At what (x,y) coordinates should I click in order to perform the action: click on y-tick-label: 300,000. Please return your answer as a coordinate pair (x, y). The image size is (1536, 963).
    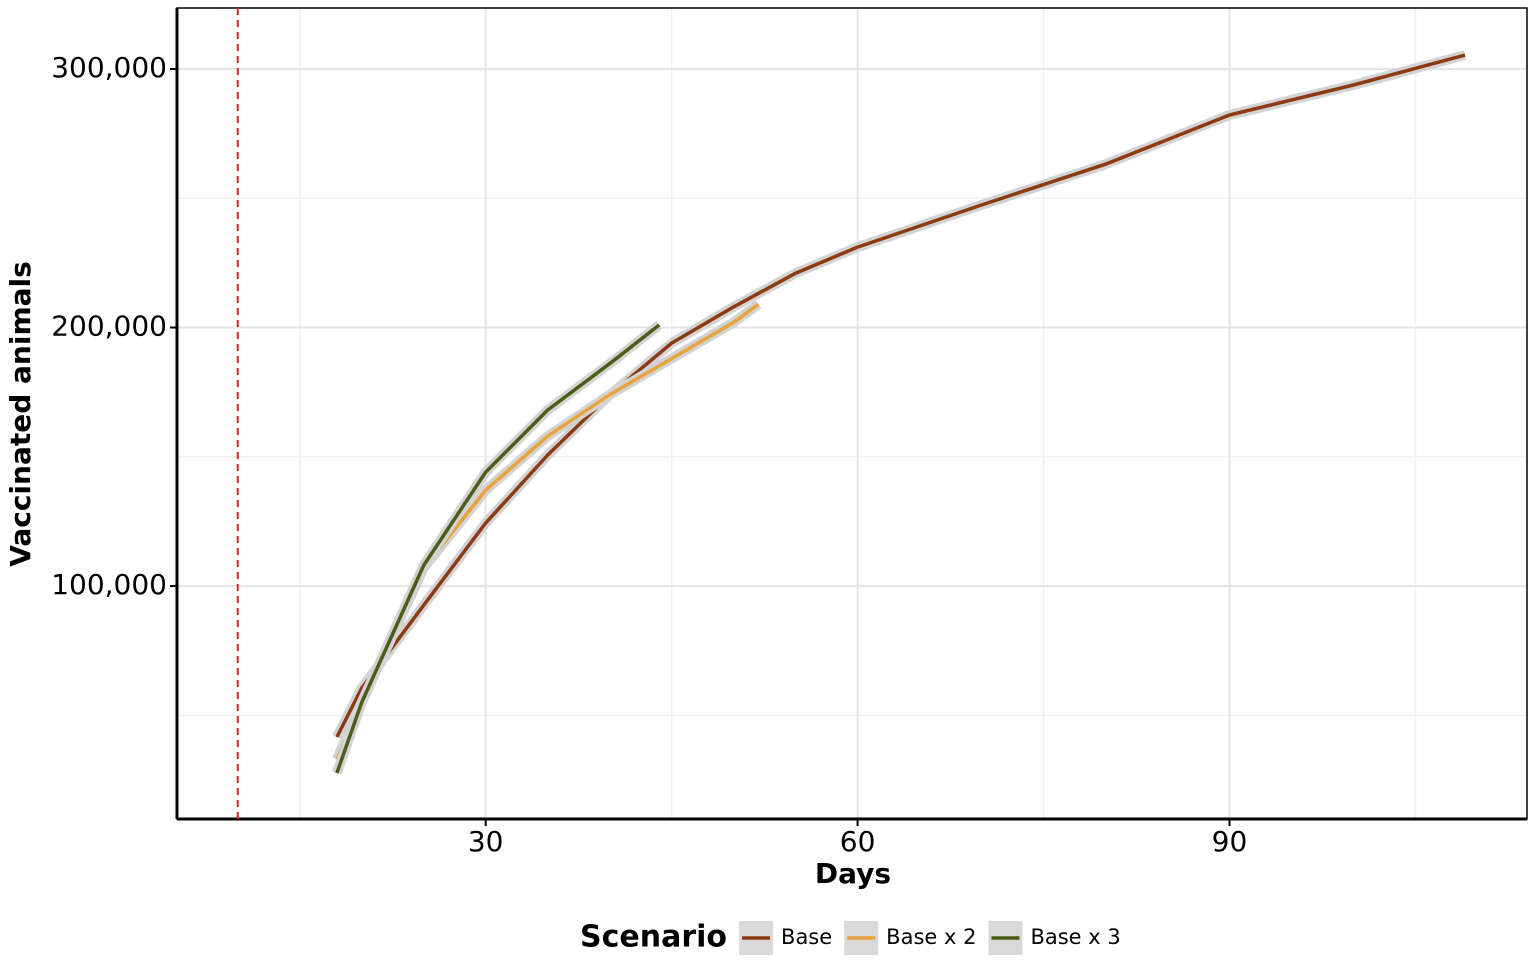
    Looking at the image, I should click on (109, 67).